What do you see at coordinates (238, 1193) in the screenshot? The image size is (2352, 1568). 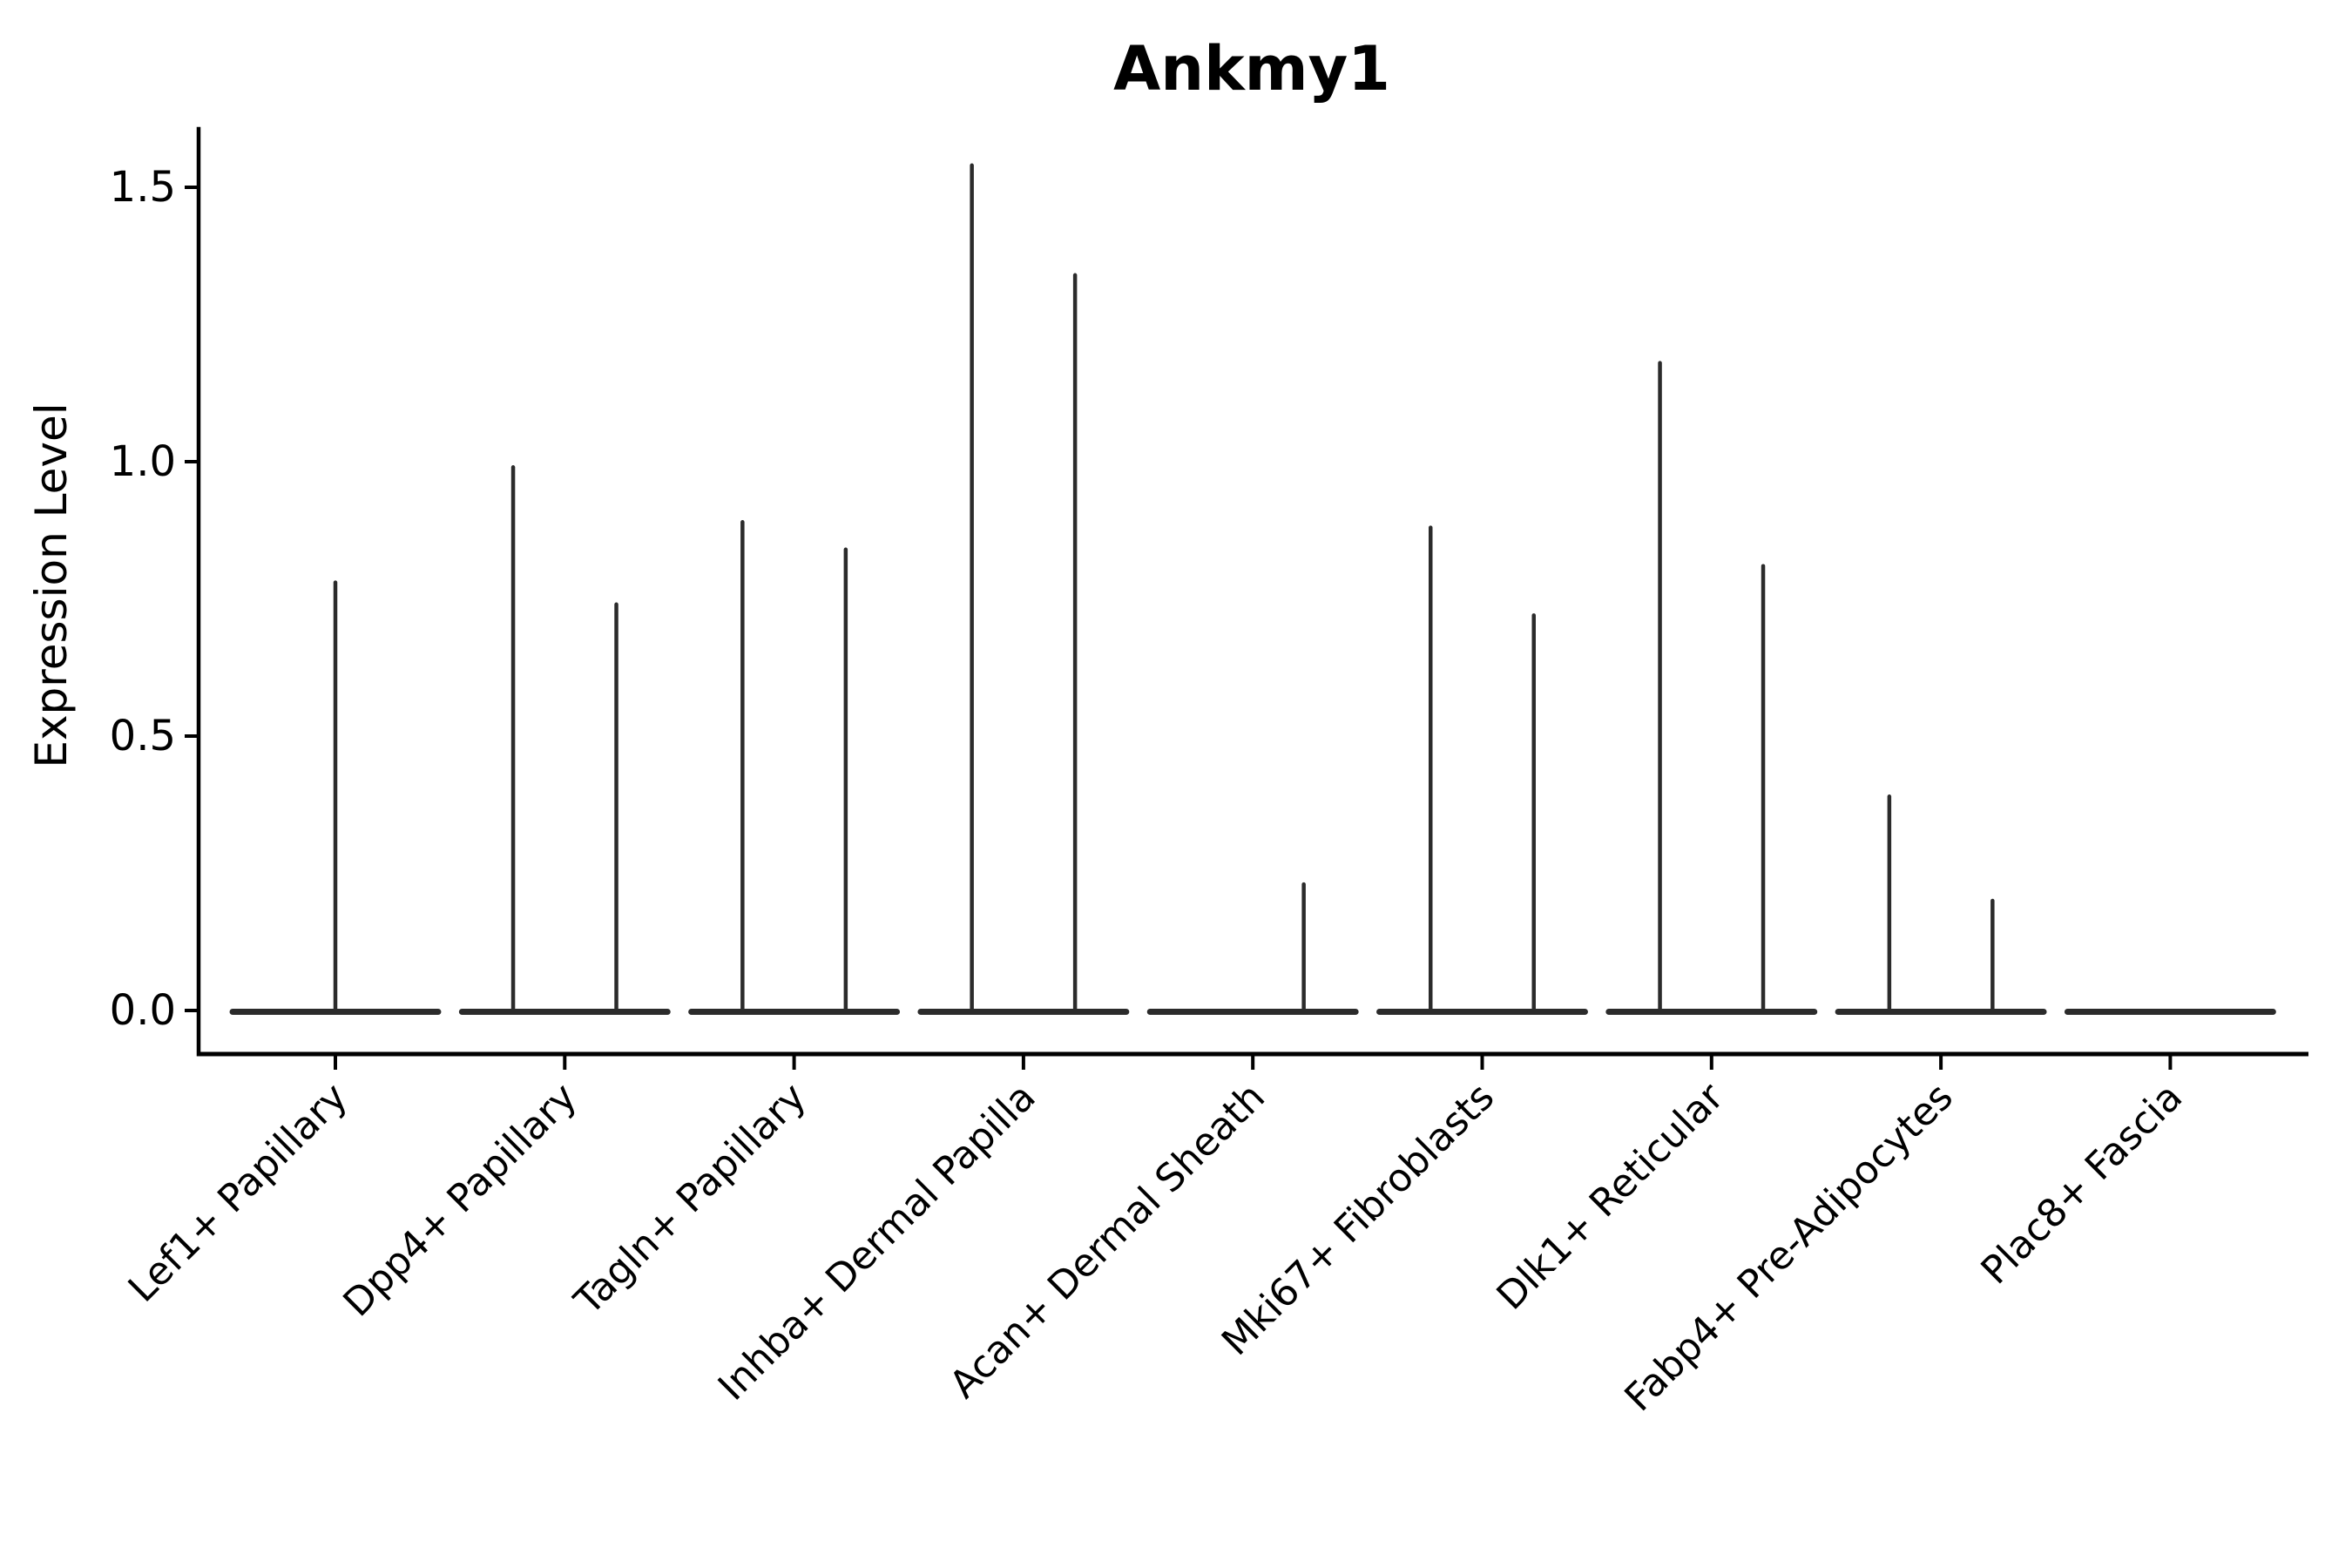 I see `x-tick-label: Lef1+ Papillary` at bounding box center [238, 1193].